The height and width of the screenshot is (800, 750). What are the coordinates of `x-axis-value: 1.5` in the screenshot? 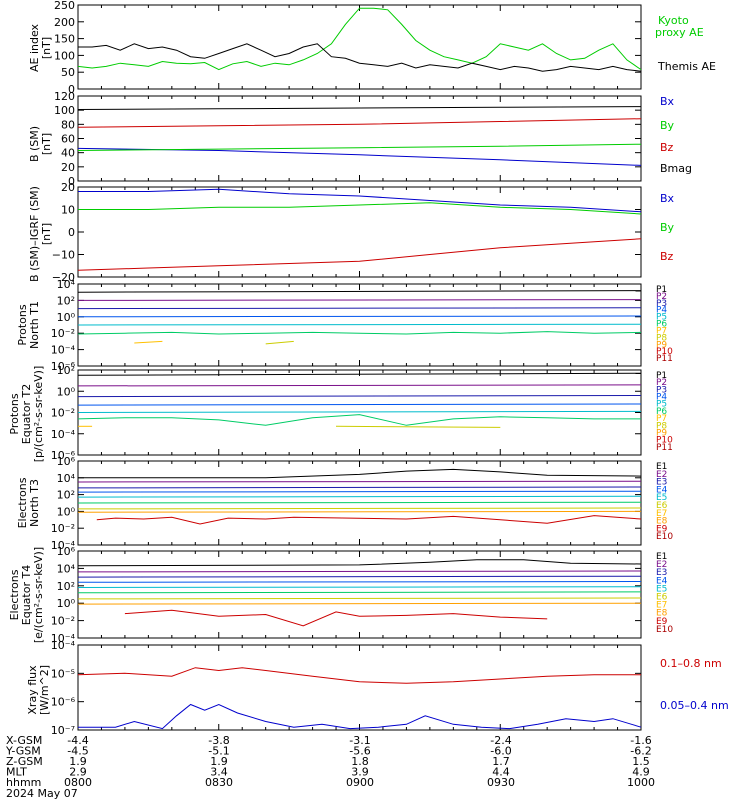 It's located at (641, 761).